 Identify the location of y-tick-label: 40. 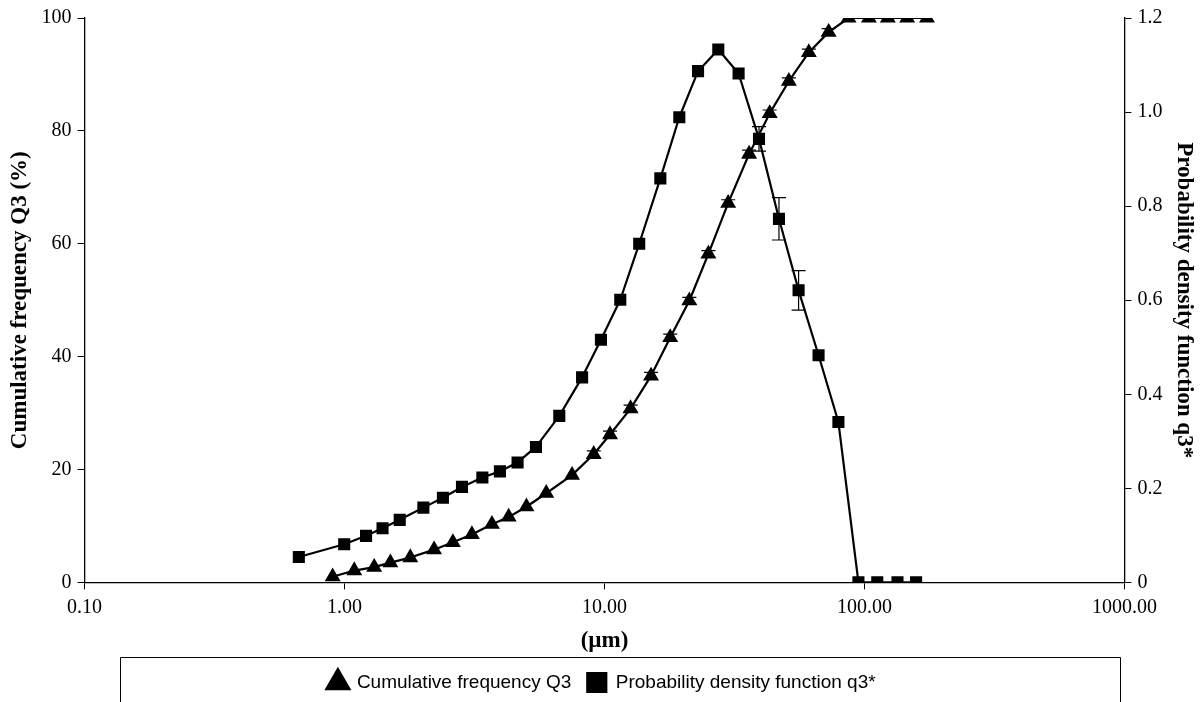
(61, 354).